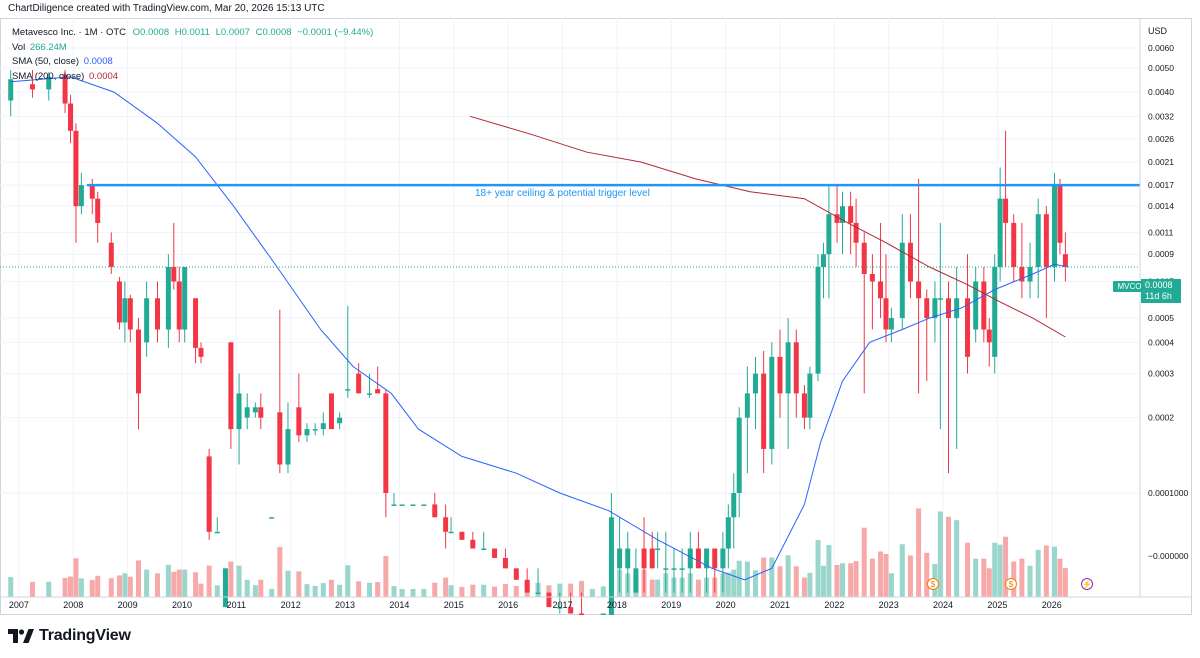  Describe the element at coordinates (1159, 285) in the screenshot. I see `last-price: 0.0008` at that location.